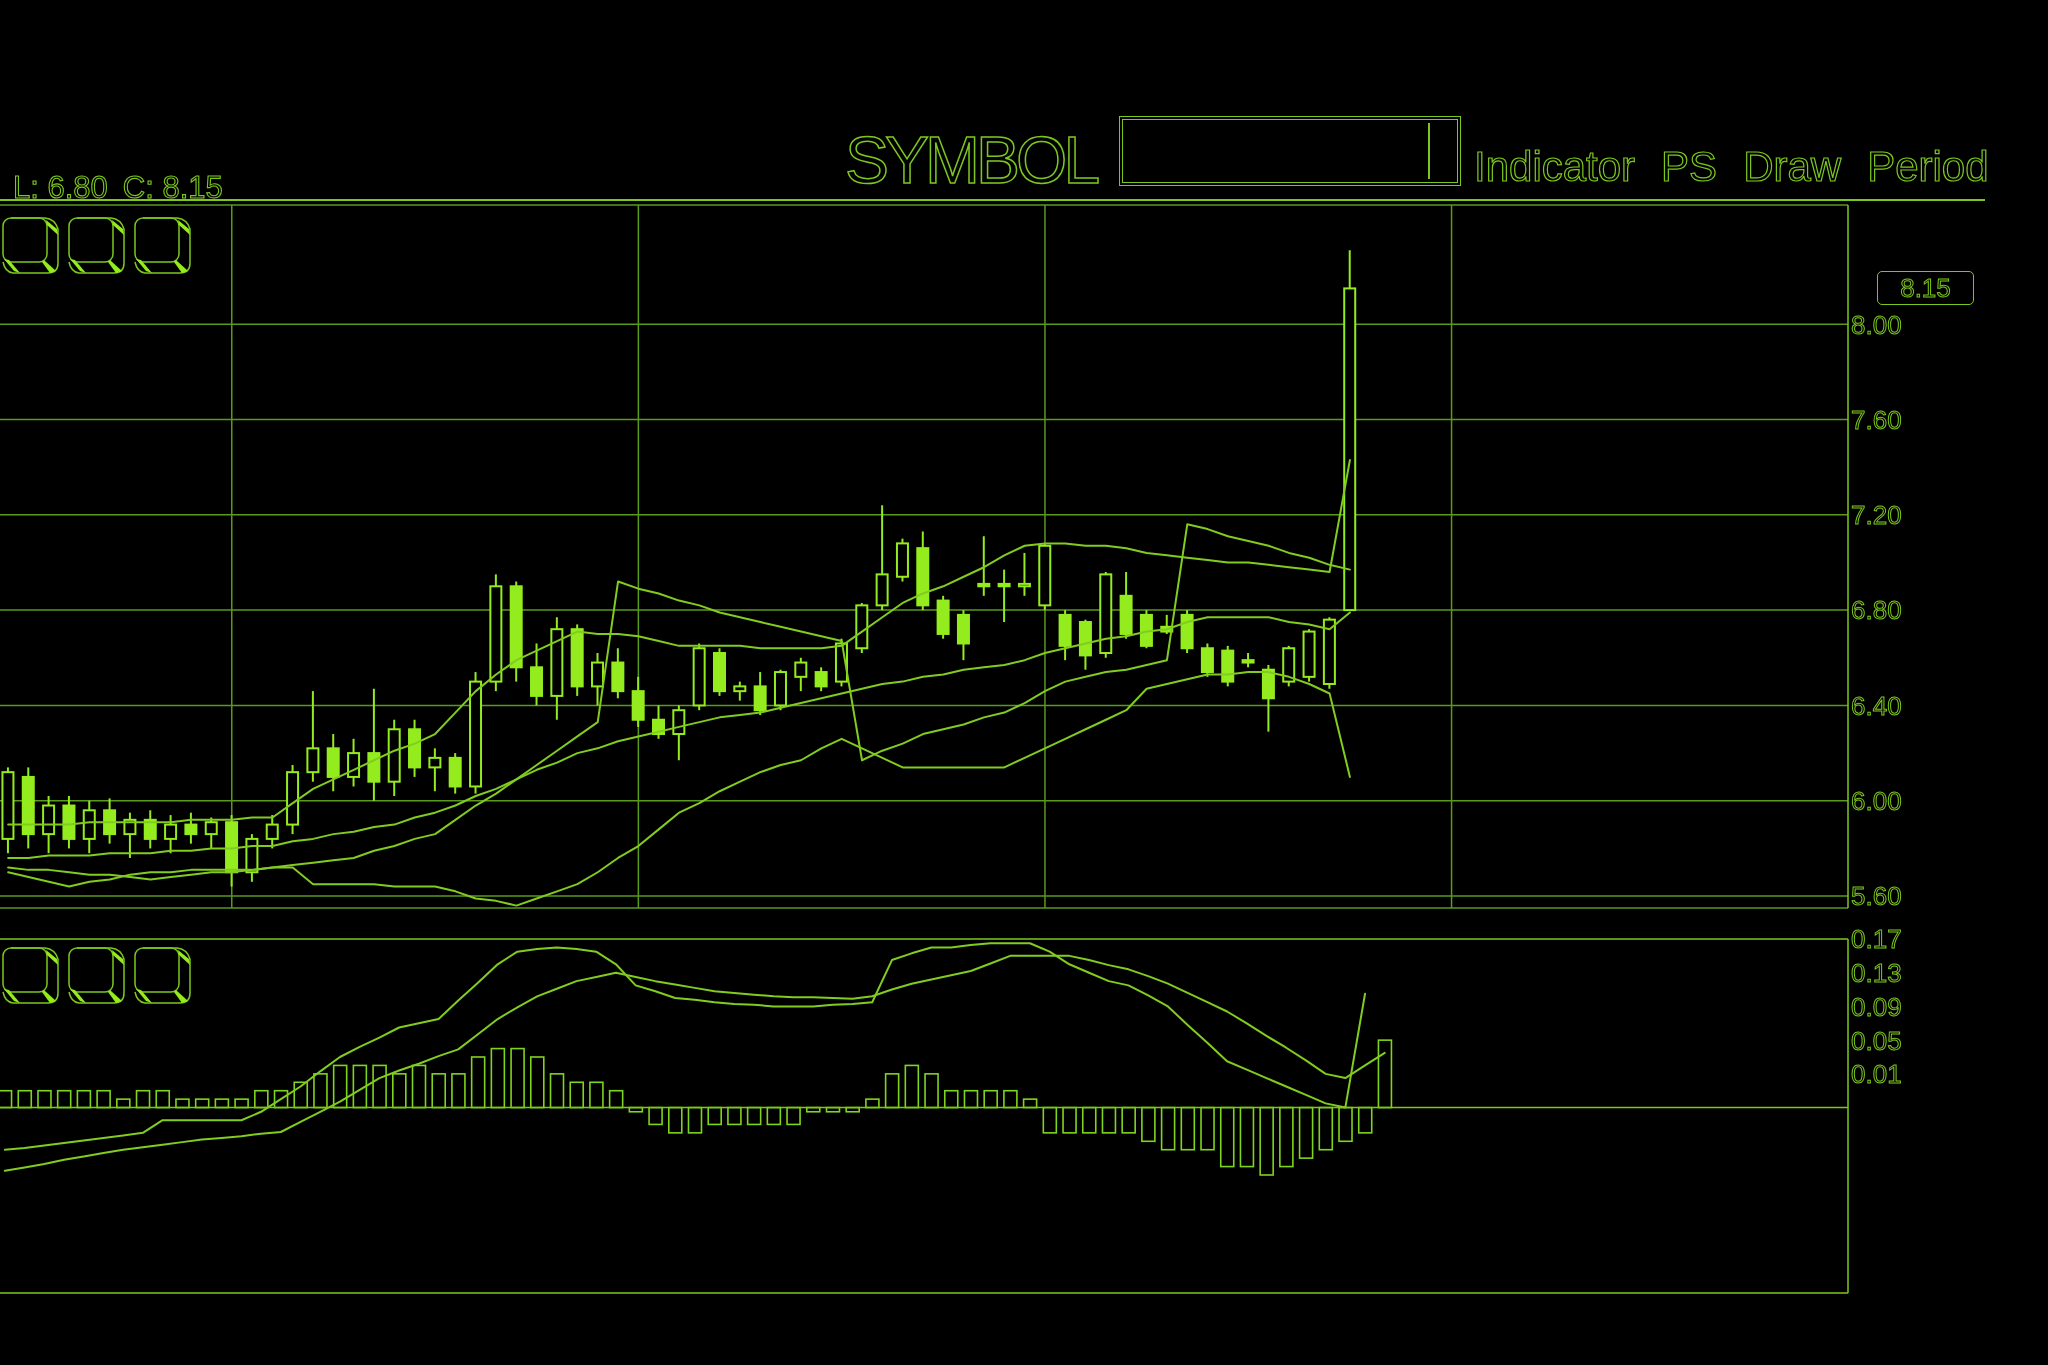 The image size is (2048, 1365). I want to click on y-tick-label: 6.00, so click(1876, 801).